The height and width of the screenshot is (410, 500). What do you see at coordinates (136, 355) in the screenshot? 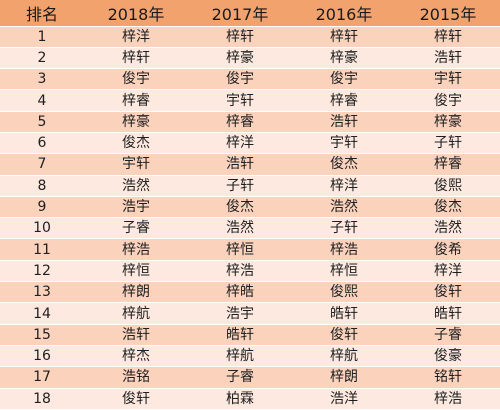
I see `name-2018-cell: 梓杰` at bounding box center [136, 355].